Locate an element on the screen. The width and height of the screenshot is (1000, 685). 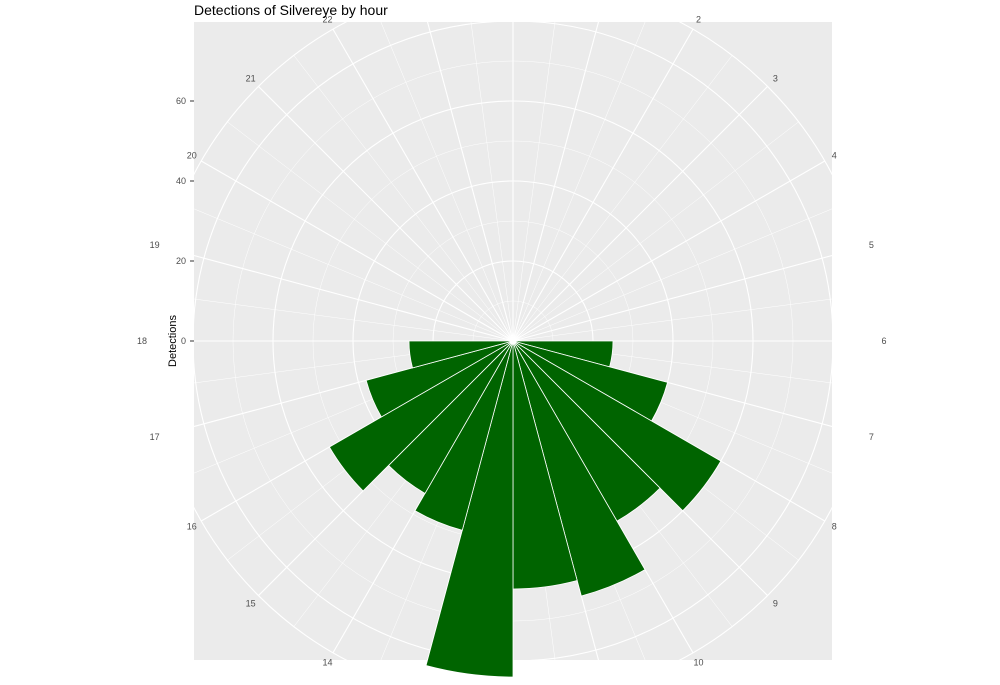
hour-label: 17 is located at coordinates (155, 437).